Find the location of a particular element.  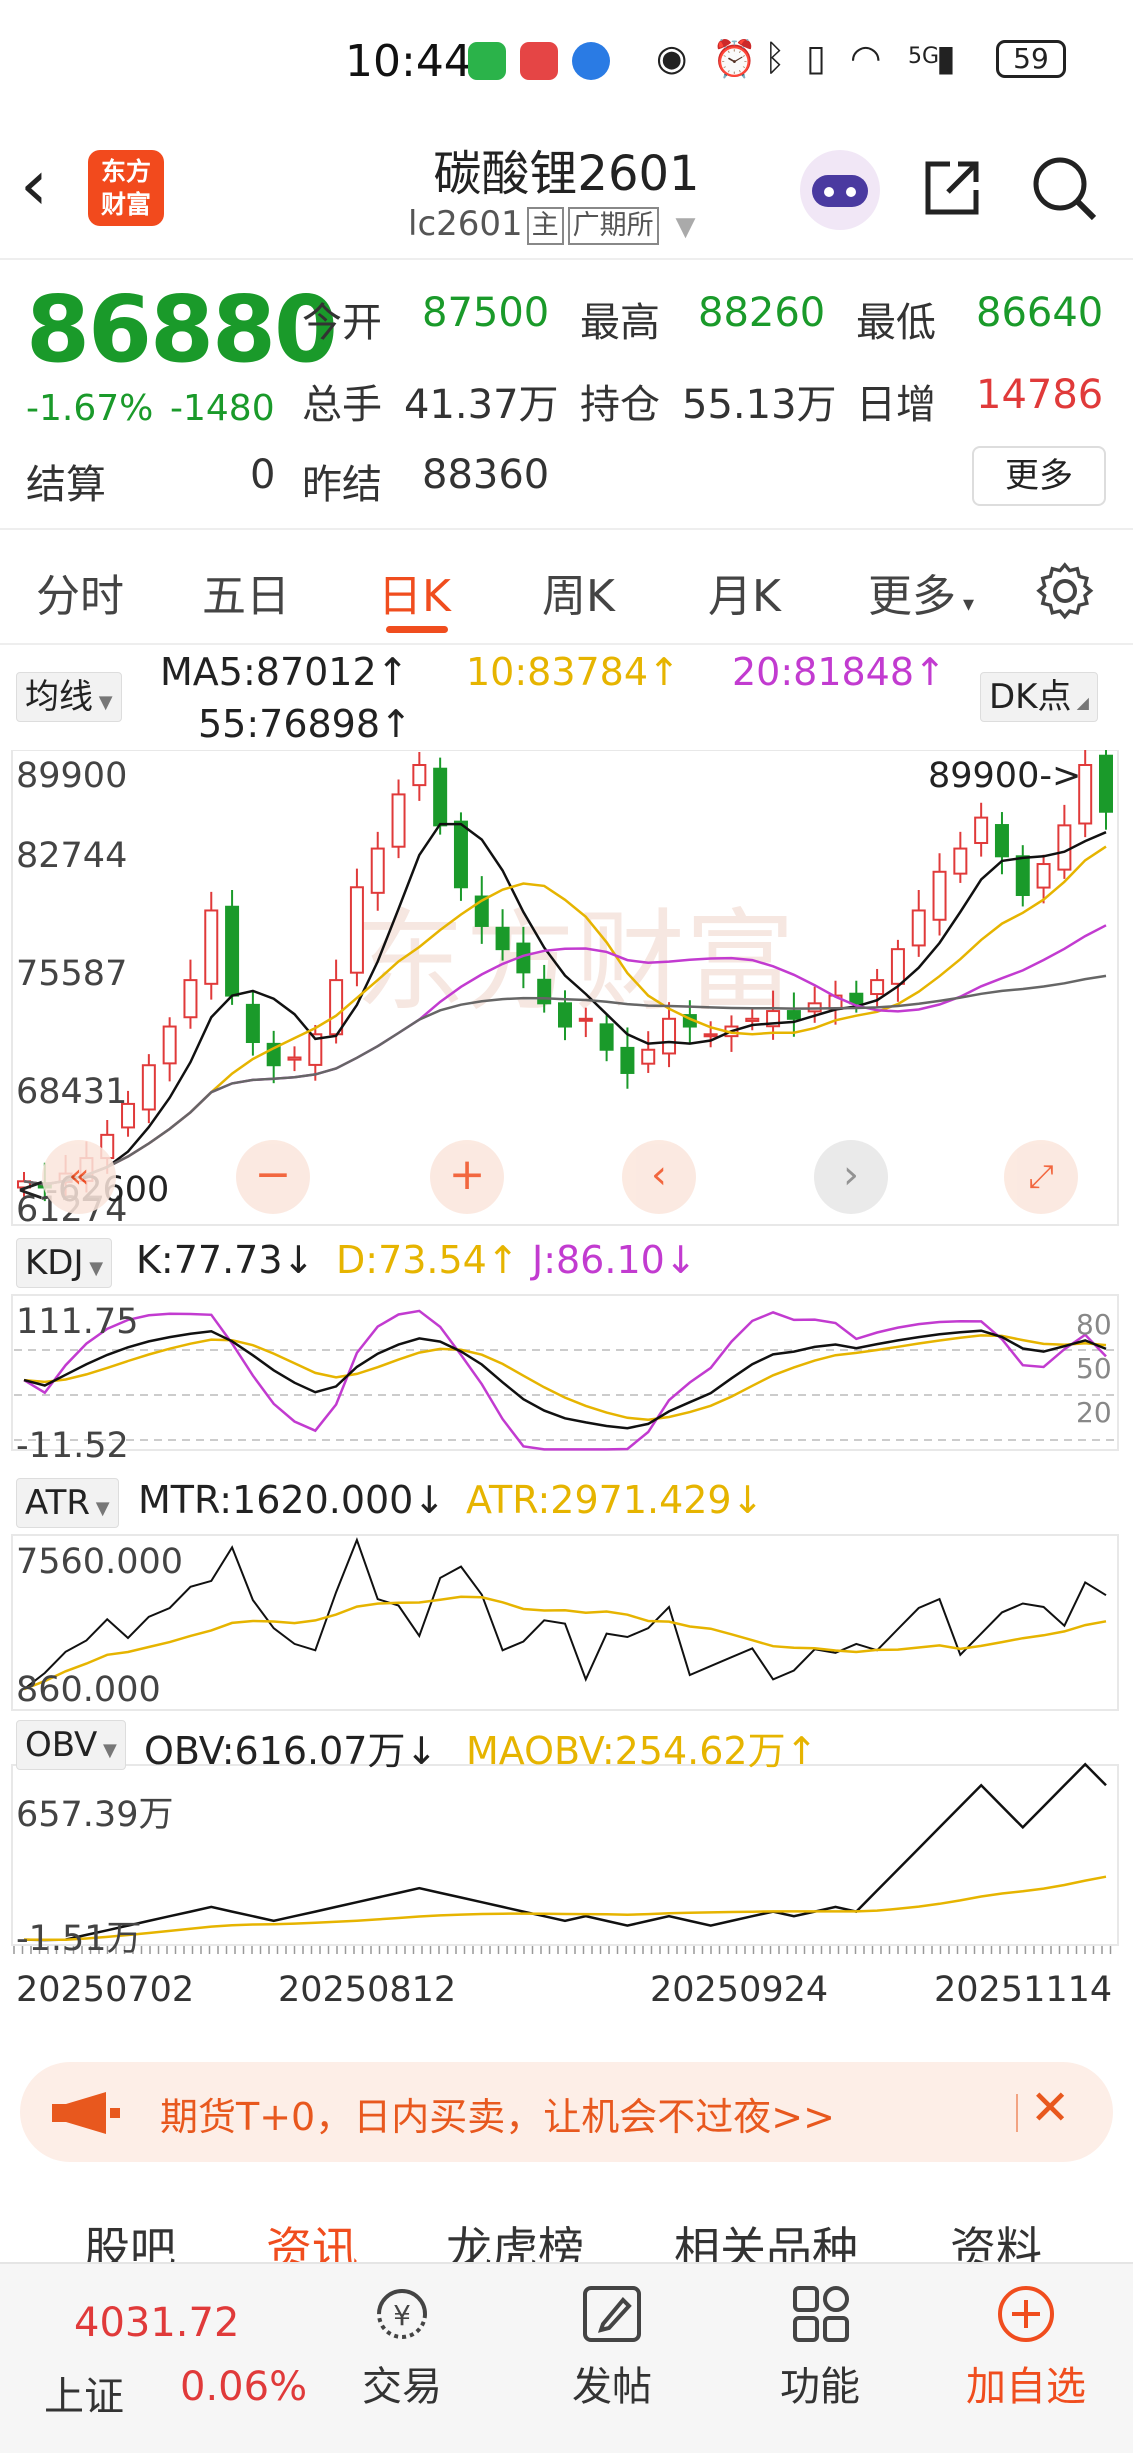

dk-point-button: DK点 ◢ is located at coordinates (1039, 697).